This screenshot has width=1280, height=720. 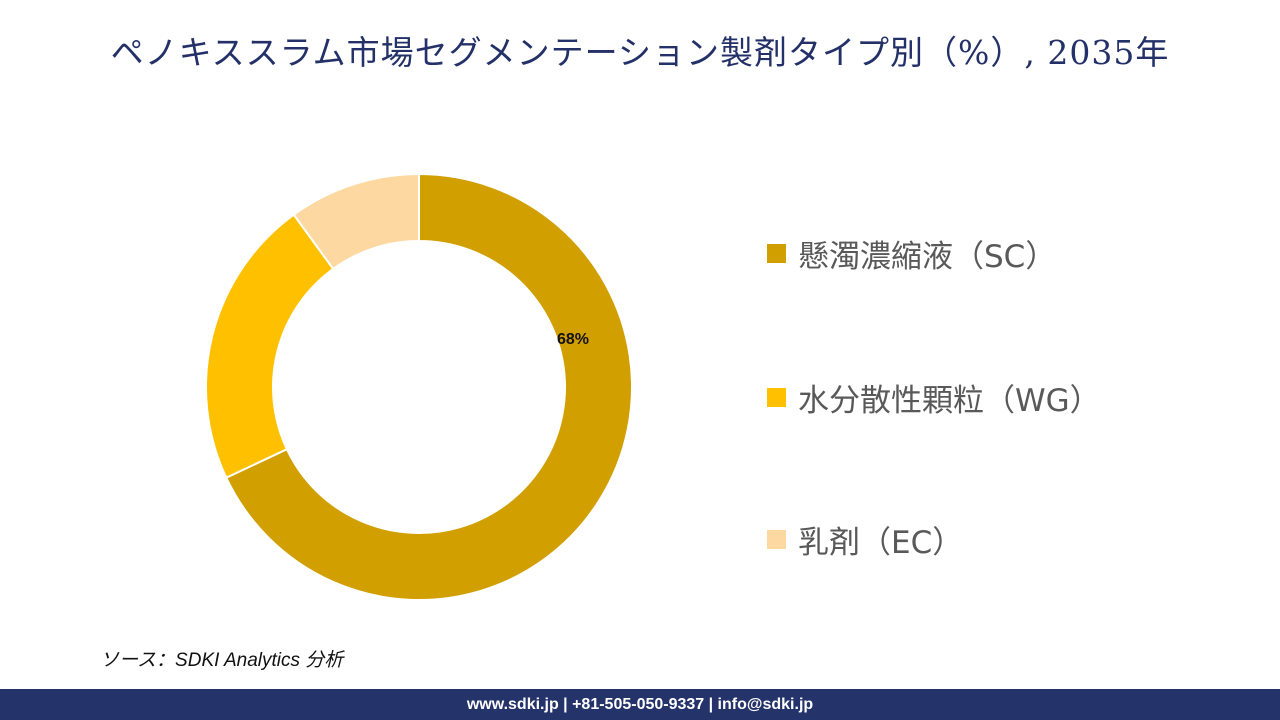 What do you see at coordinates (573, 339) in the screenshot?
I see `data-label-sc: 68%` at bounding box center [573, 339].